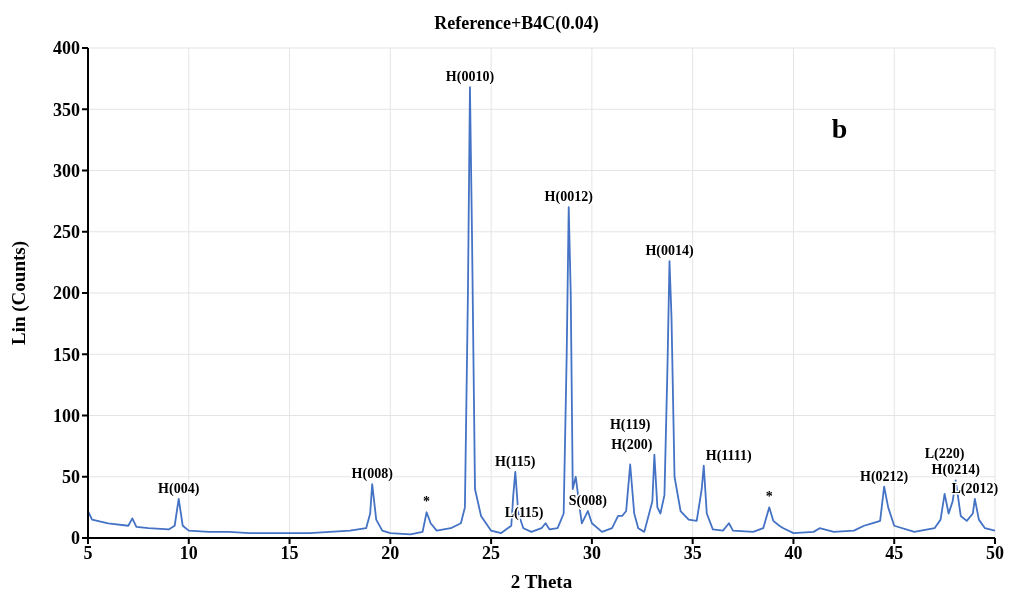 This screenshot has width=1033, height=612. What do you see at coordinates (66, 354) in the screenshot?
I see `y-tick-label: 150` at bounding box center [66, 354].